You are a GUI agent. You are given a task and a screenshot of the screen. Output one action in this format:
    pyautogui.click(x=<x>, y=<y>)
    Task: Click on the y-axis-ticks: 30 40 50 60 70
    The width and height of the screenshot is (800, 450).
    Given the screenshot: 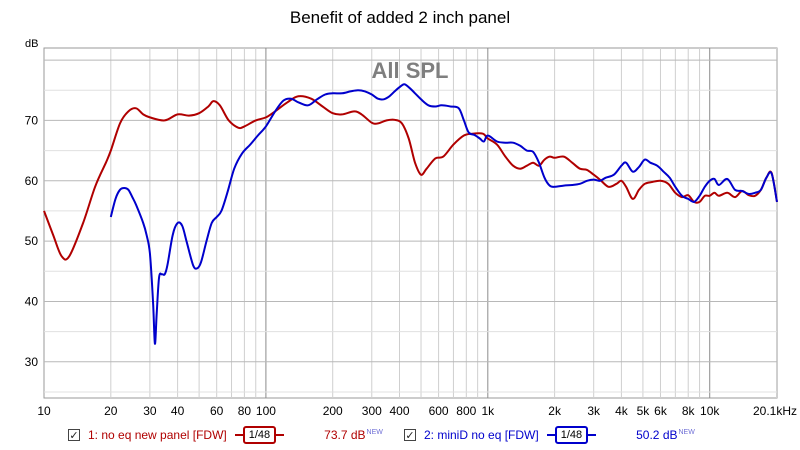 What is the action you would take?
    pyautogui.click(x=32, y=240)
    